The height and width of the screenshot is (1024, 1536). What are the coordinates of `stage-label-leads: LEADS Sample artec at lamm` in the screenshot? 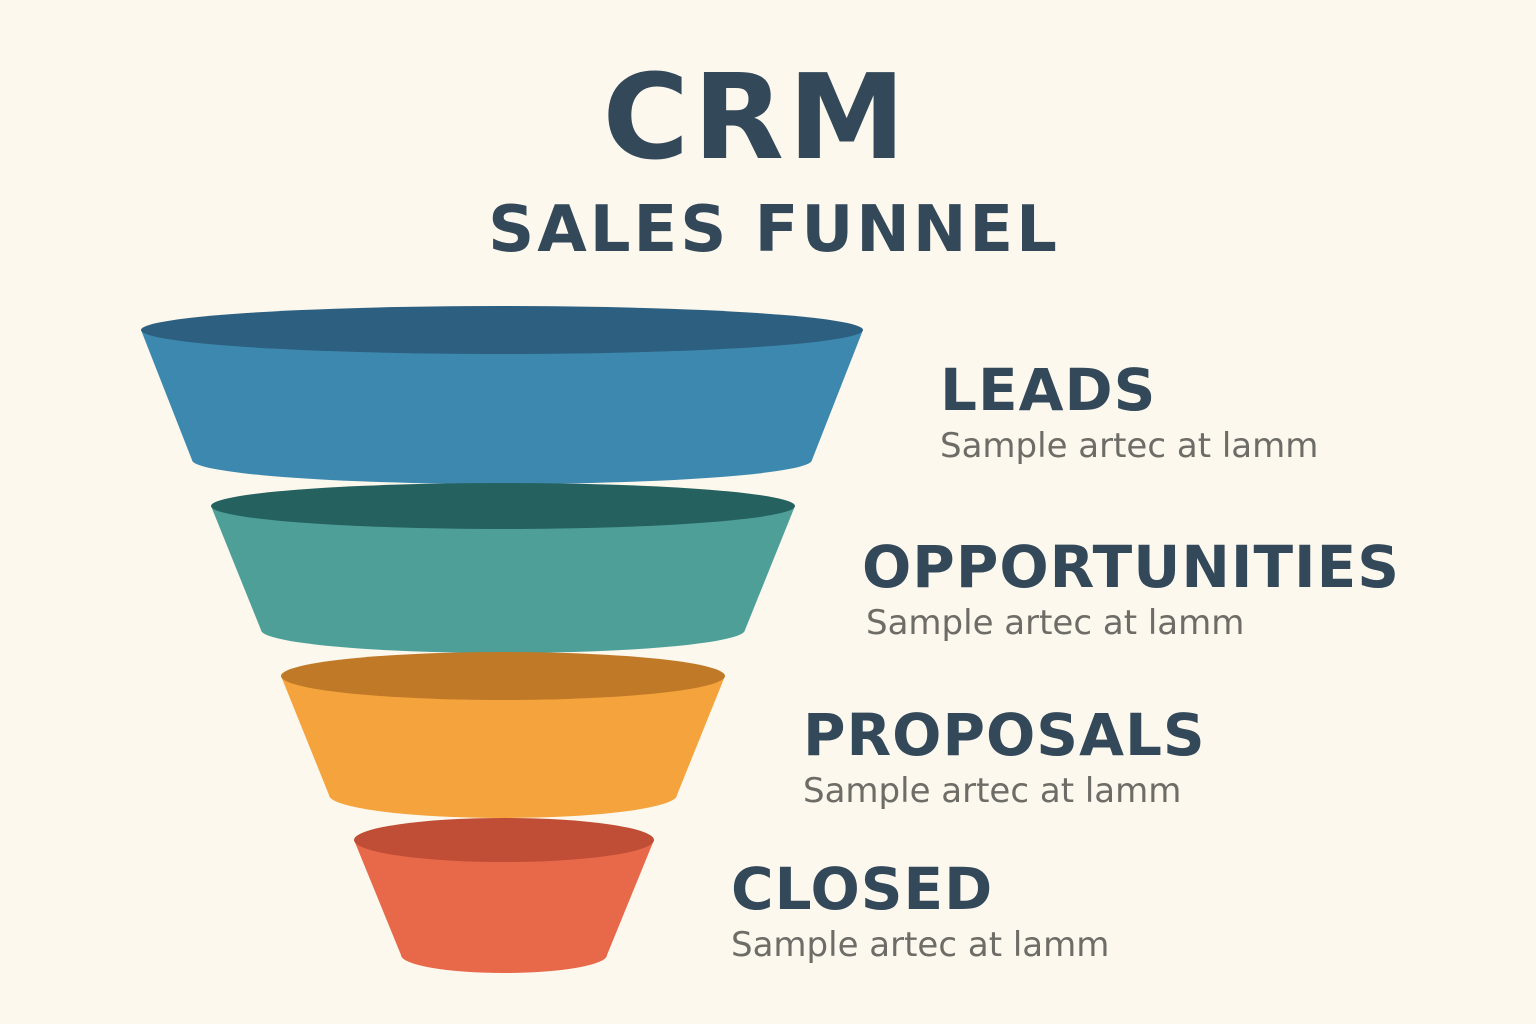 It's located at (1129, 413).